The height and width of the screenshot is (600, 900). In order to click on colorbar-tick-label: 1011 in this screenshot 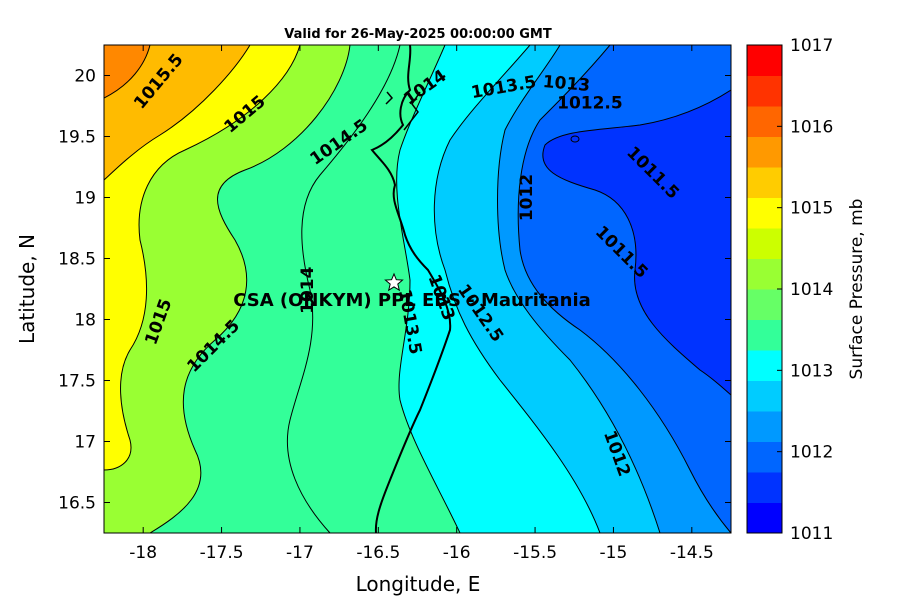, I will do `click(811, 534)`.